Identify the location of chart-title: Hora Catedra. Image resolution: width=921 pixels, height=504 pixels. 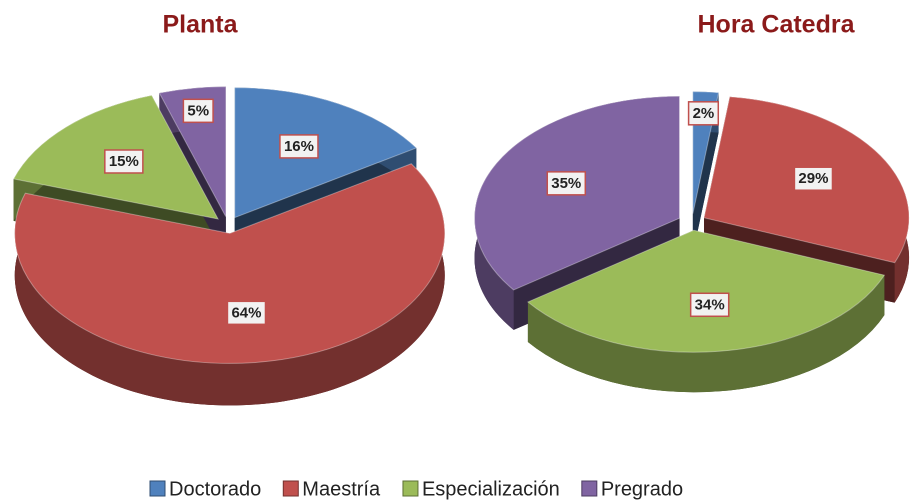
(777, 25).